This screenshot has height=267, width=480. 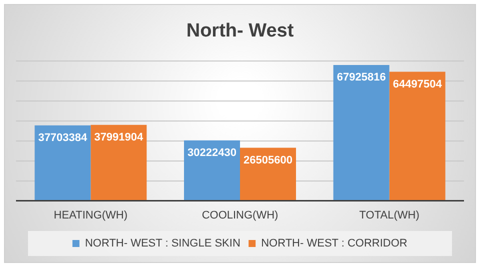 I want to click on x-tick-label: HEATING(WH), so click(x=91, y=215).